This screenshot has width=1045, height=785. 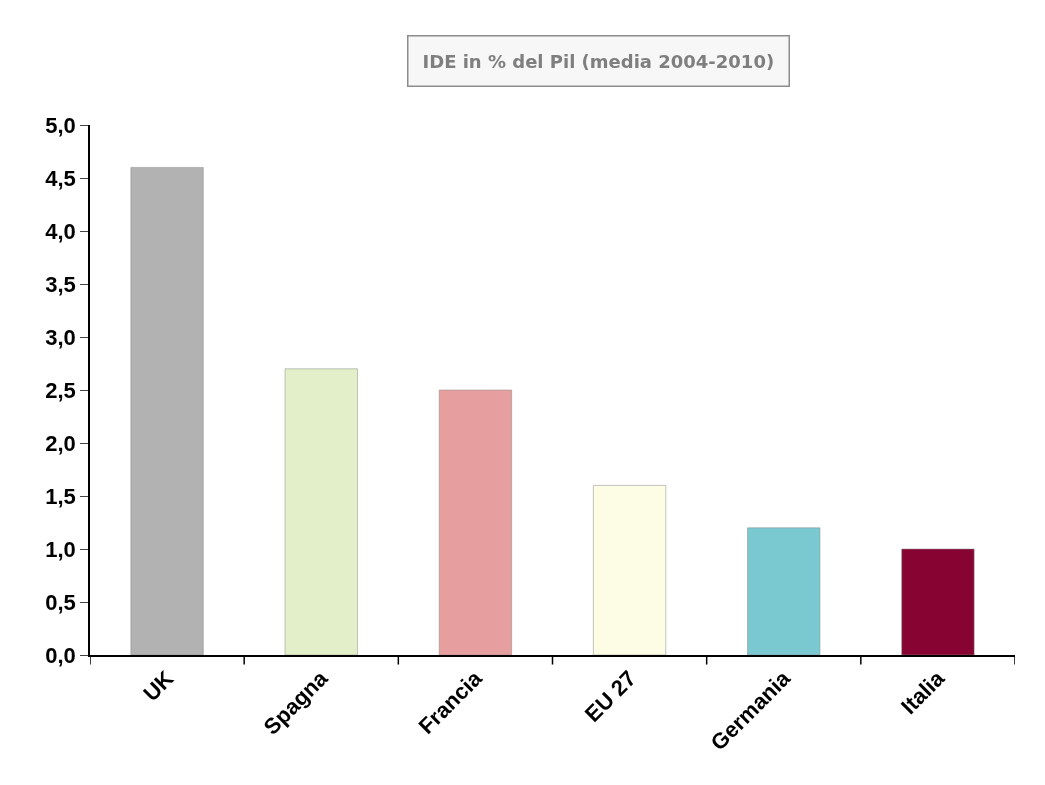 What do you see at coordinates (60, 602) in the screenshot?
I see `y-tick-label: 0,5` at bounding box center [60, 602].